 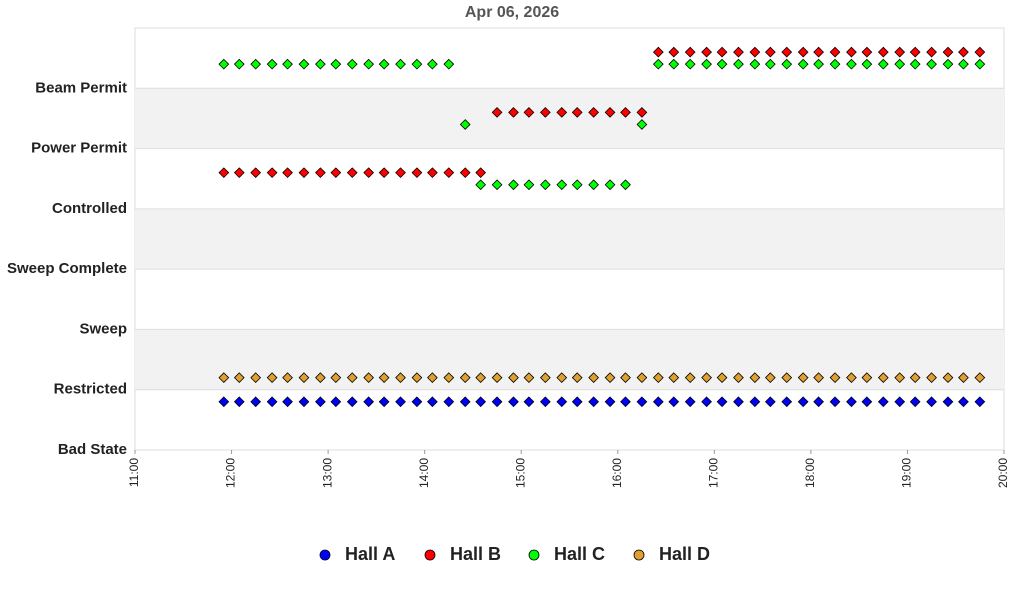 I want to click on x-tick-label: 16:00, so click(x=617, y=473).